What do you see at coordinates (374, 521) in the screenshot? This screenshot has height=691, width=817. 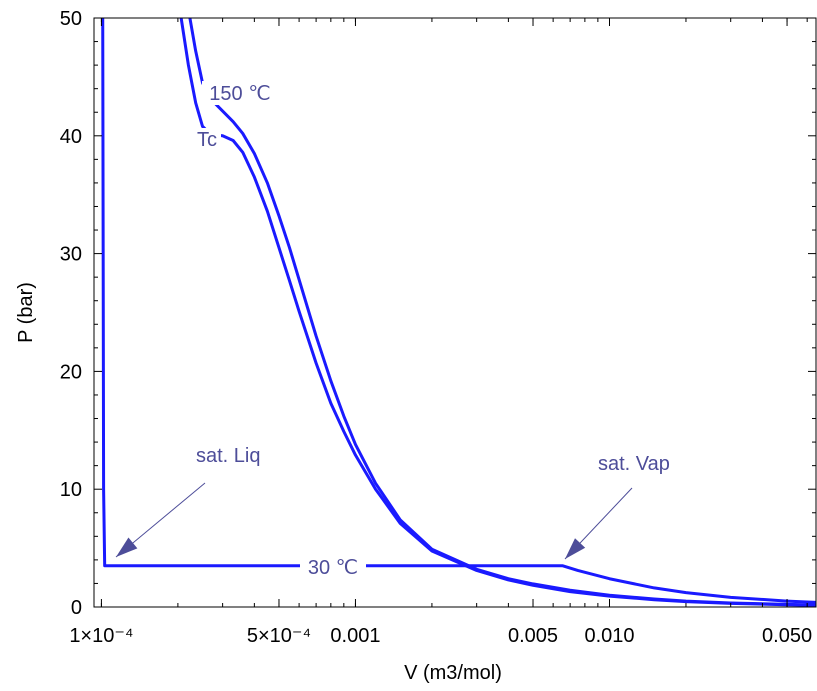 I see `annotation-arrows` at bounding box center [374, 521].